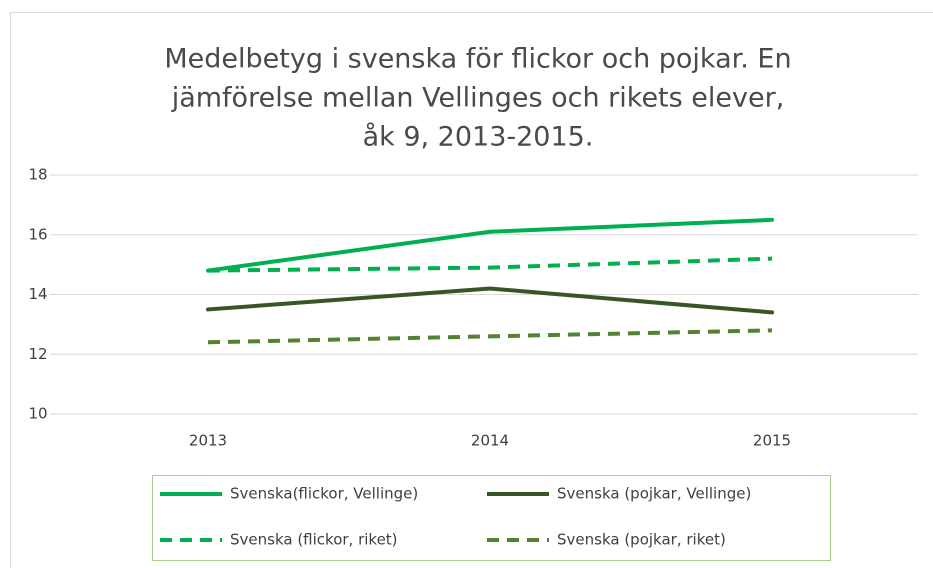 Image resolution: width=933 pixels, height=568 pixels. What do you see at coordinates (37, 414) in the screenshot?
I see `y-tick-label: 10` at bounding box center [37, 414].